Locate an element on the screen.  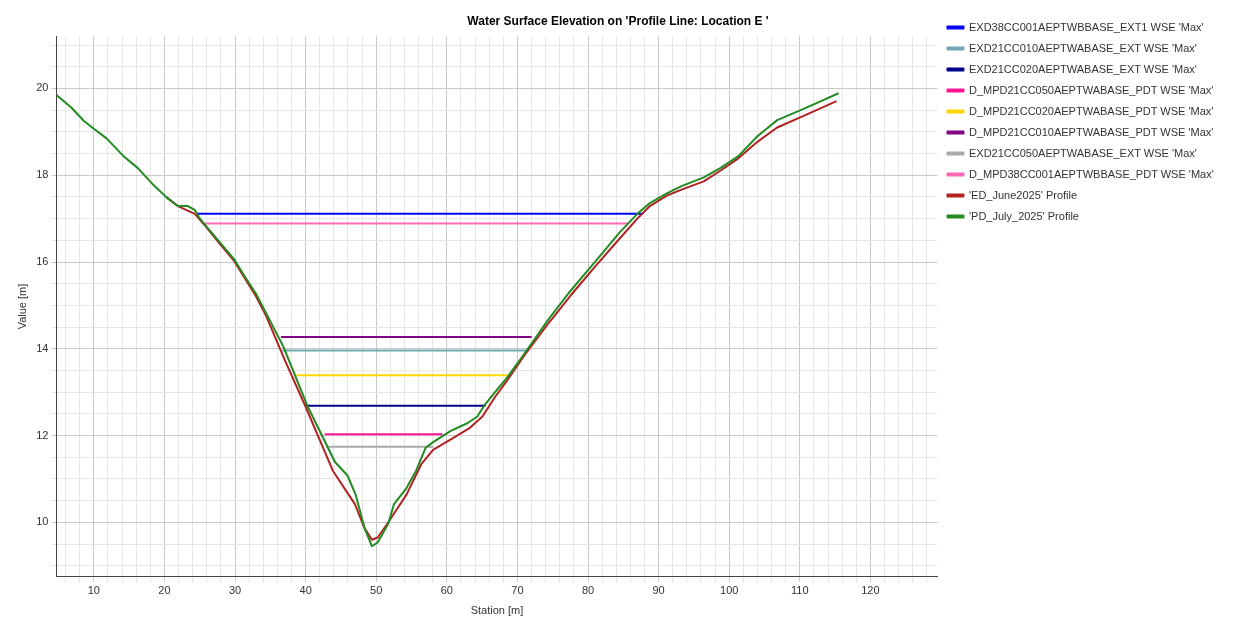
x-tick-label: 110 is located at coordinates (800, 590).